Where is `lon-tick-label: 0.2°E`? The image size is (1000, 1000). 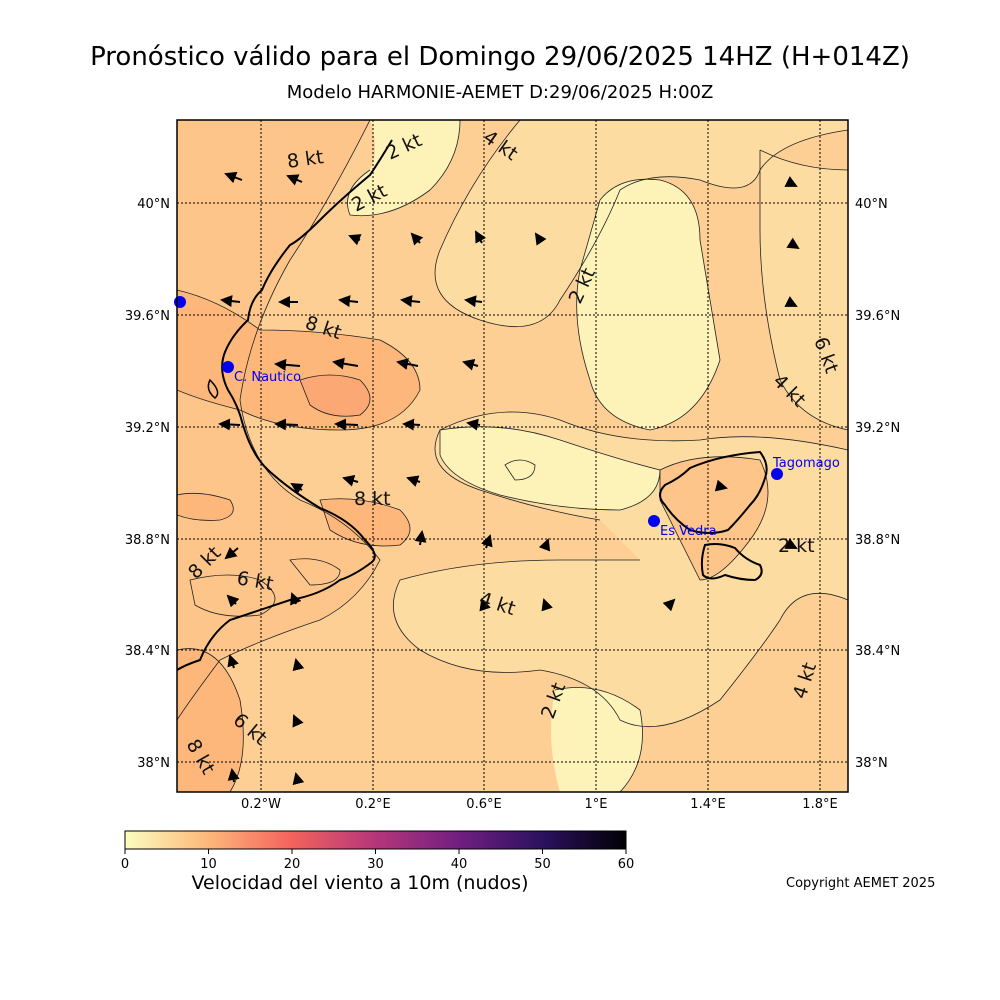 lon-tick-label: 0.2°E is located at coordinates (372, 804).